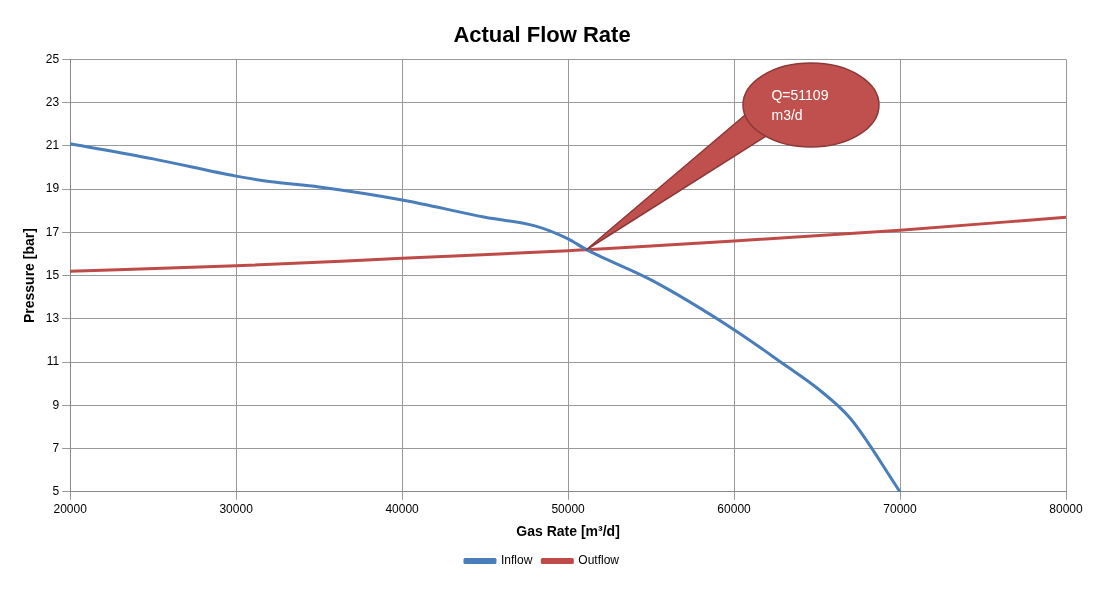 The width and height of the screenshot is (1094, 590). What do you see at coordinates (29, 276) in the screenshot?
I see `y-axis-title: Pressure [bar]` at bounding box center [29, 276].